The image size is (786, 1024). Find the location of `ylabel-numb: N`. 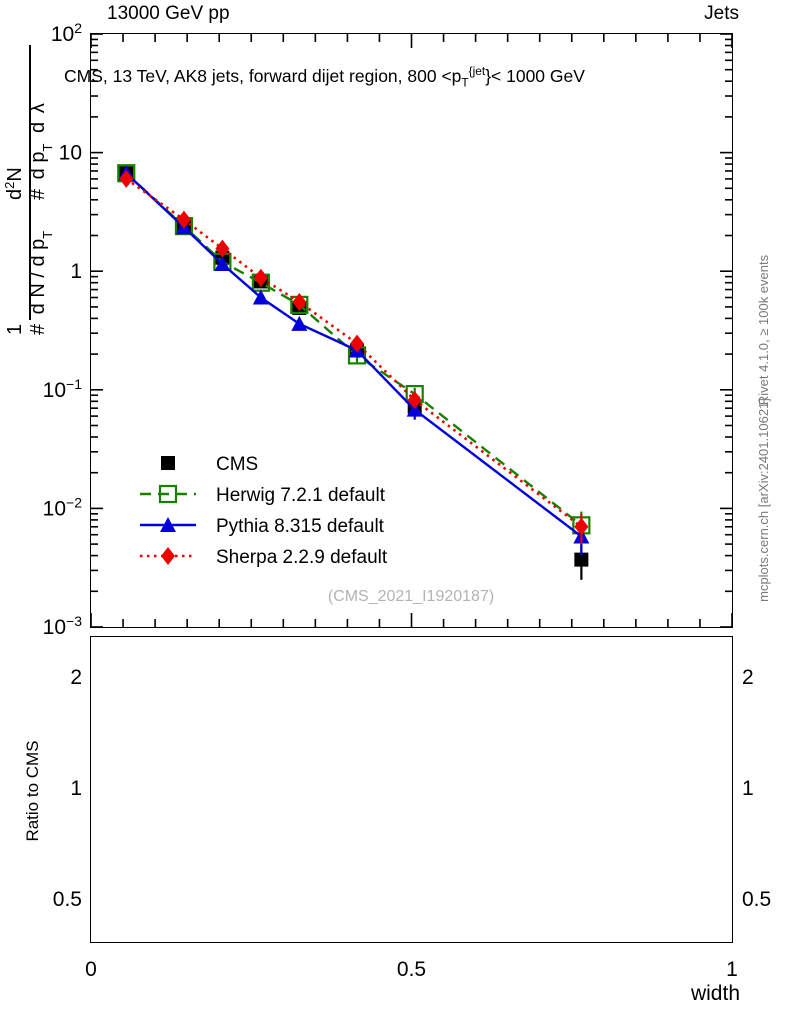

ylabel-numb: N is located at coordinates (15, 174).